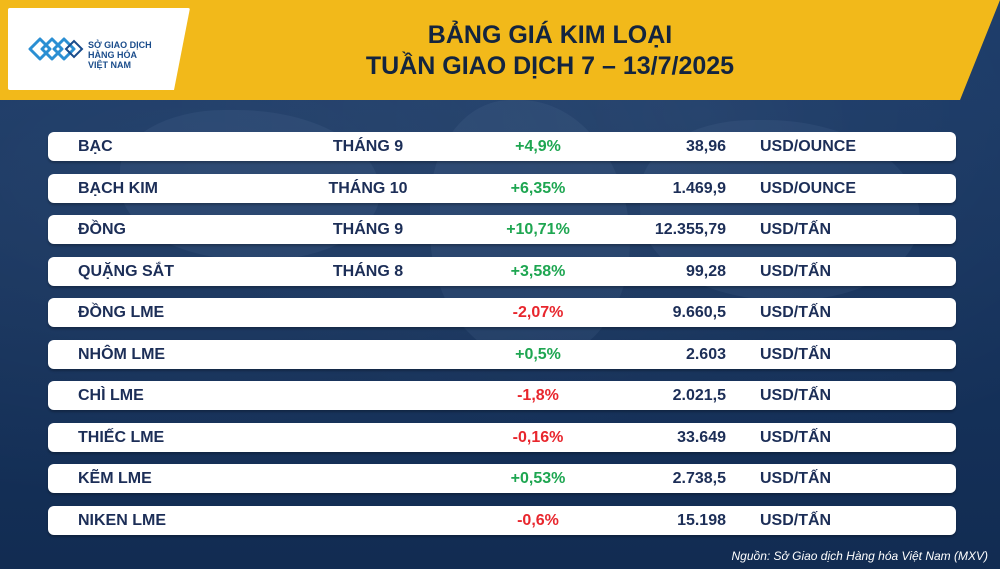 The height and width of the screenshot is (569, 1000). Describe the element at coordinates (538, 229) in the screenshot. I see `percent-change: +10,71%` at that location.